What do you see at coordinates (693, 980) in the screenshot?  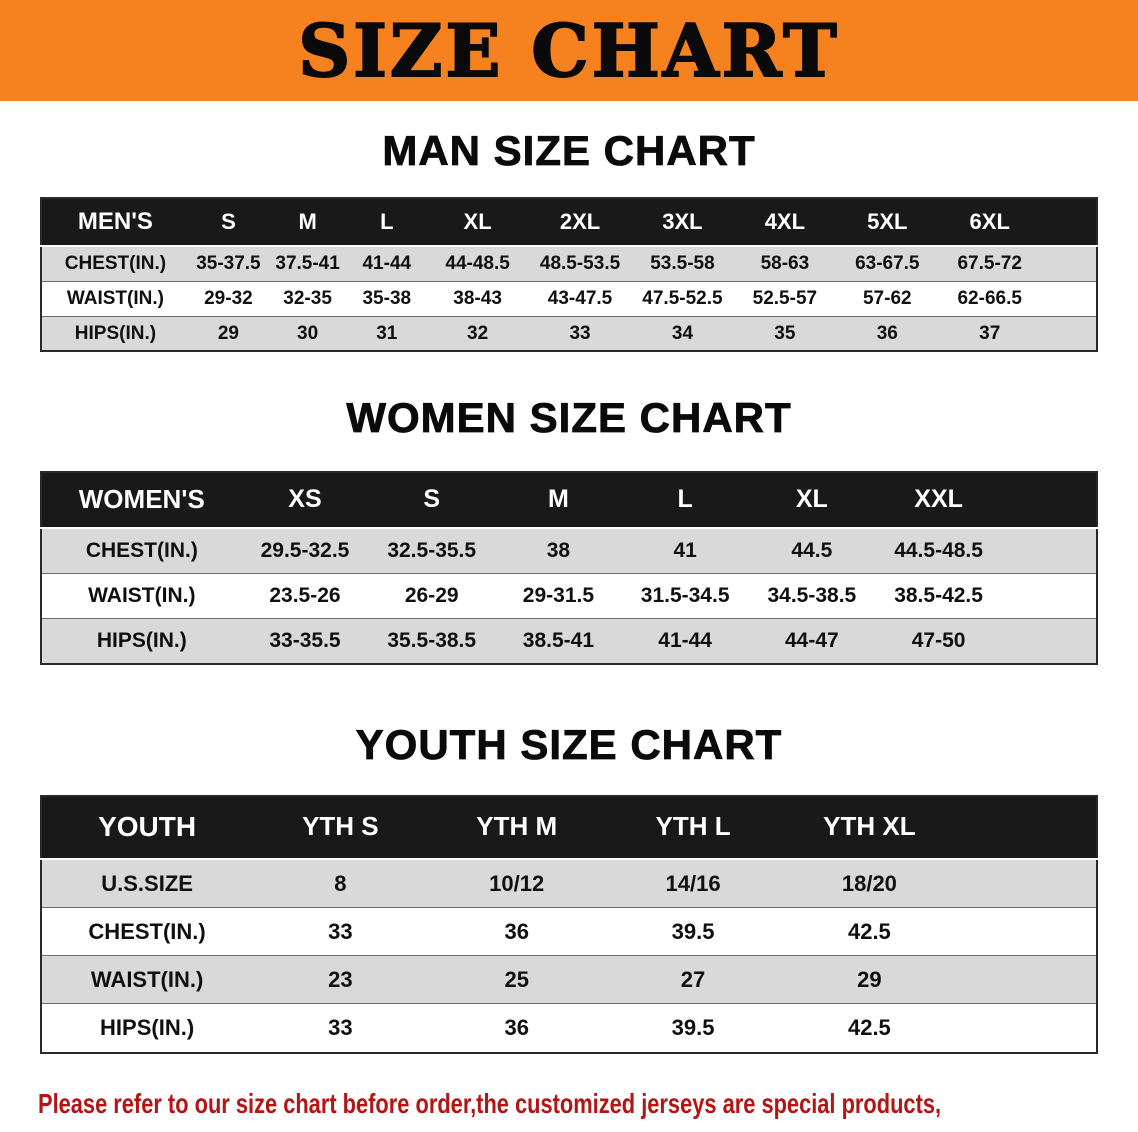 I see `size-value-cell: 27` at bounding box center [693, 980].